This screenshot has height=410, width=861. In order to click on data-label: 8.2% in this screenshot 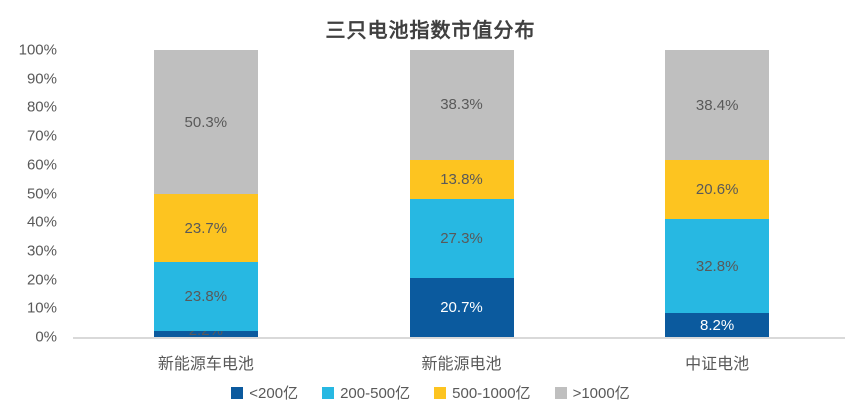, I will do `click(717, 325)`.